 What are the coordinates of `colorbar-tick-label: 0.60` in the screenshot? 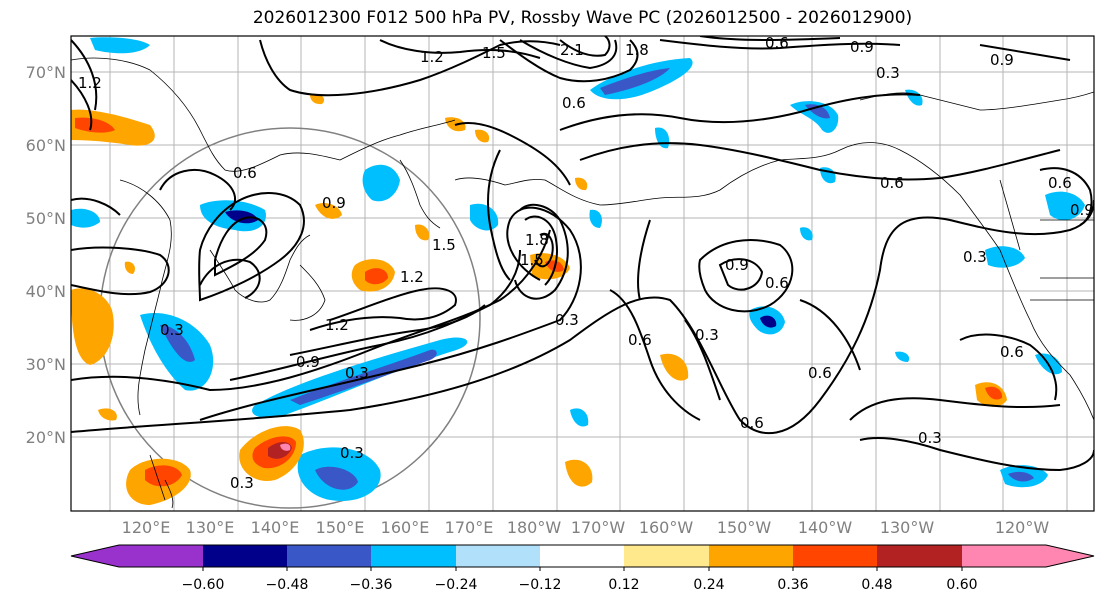 It's located at (961, 585).